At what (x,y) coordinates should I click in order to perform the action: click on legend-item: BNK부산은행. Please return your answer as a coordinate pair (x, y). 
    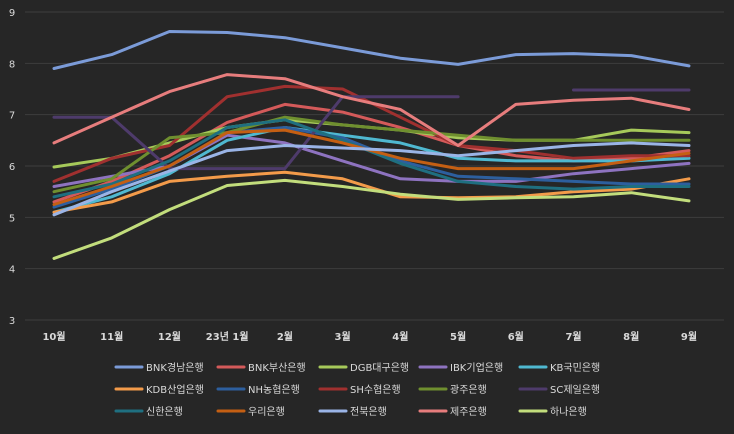
    Looking at the image, I should click on (261, 368).